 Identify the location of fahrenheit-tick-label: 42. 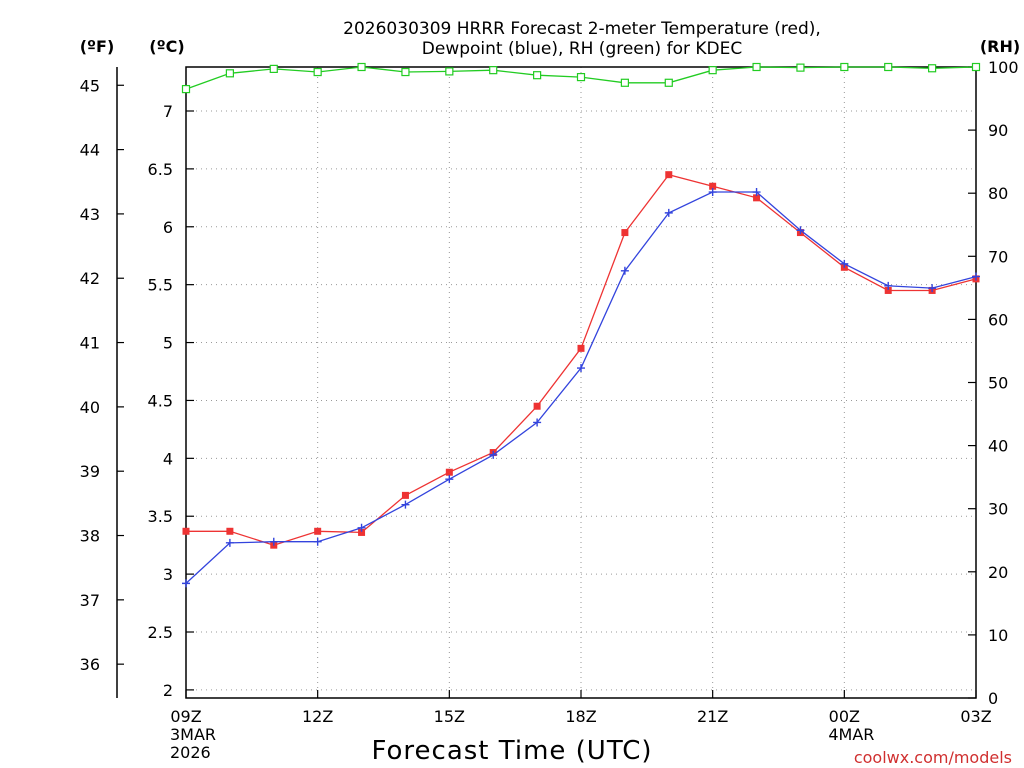
(90, 278).